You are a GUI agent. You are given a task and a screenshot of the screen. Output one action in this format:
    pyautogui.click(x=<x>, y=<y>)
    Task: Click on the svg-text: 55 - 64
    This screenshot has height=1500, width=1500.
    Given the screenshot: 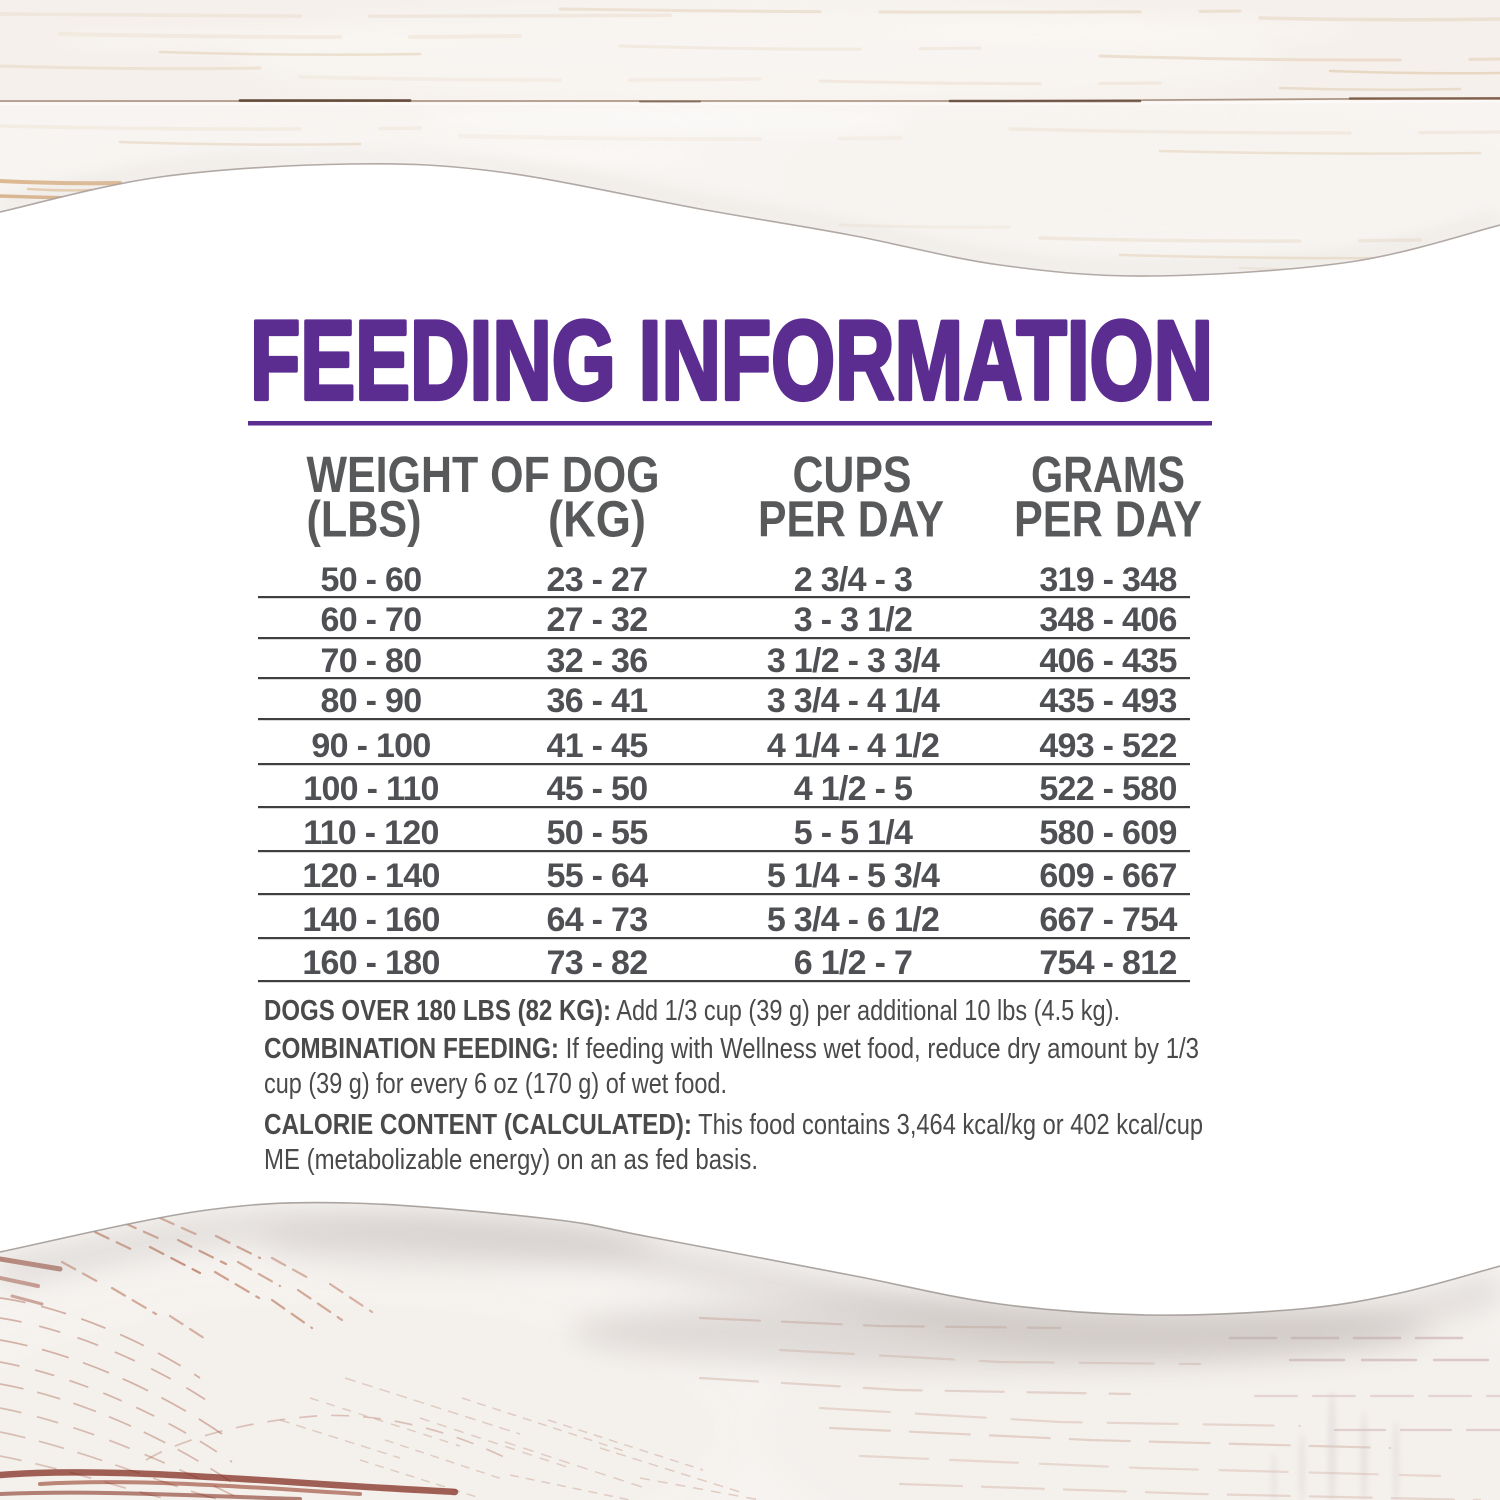 What is the action you would take?
    pyautogui.click(x=598, y=876)
    